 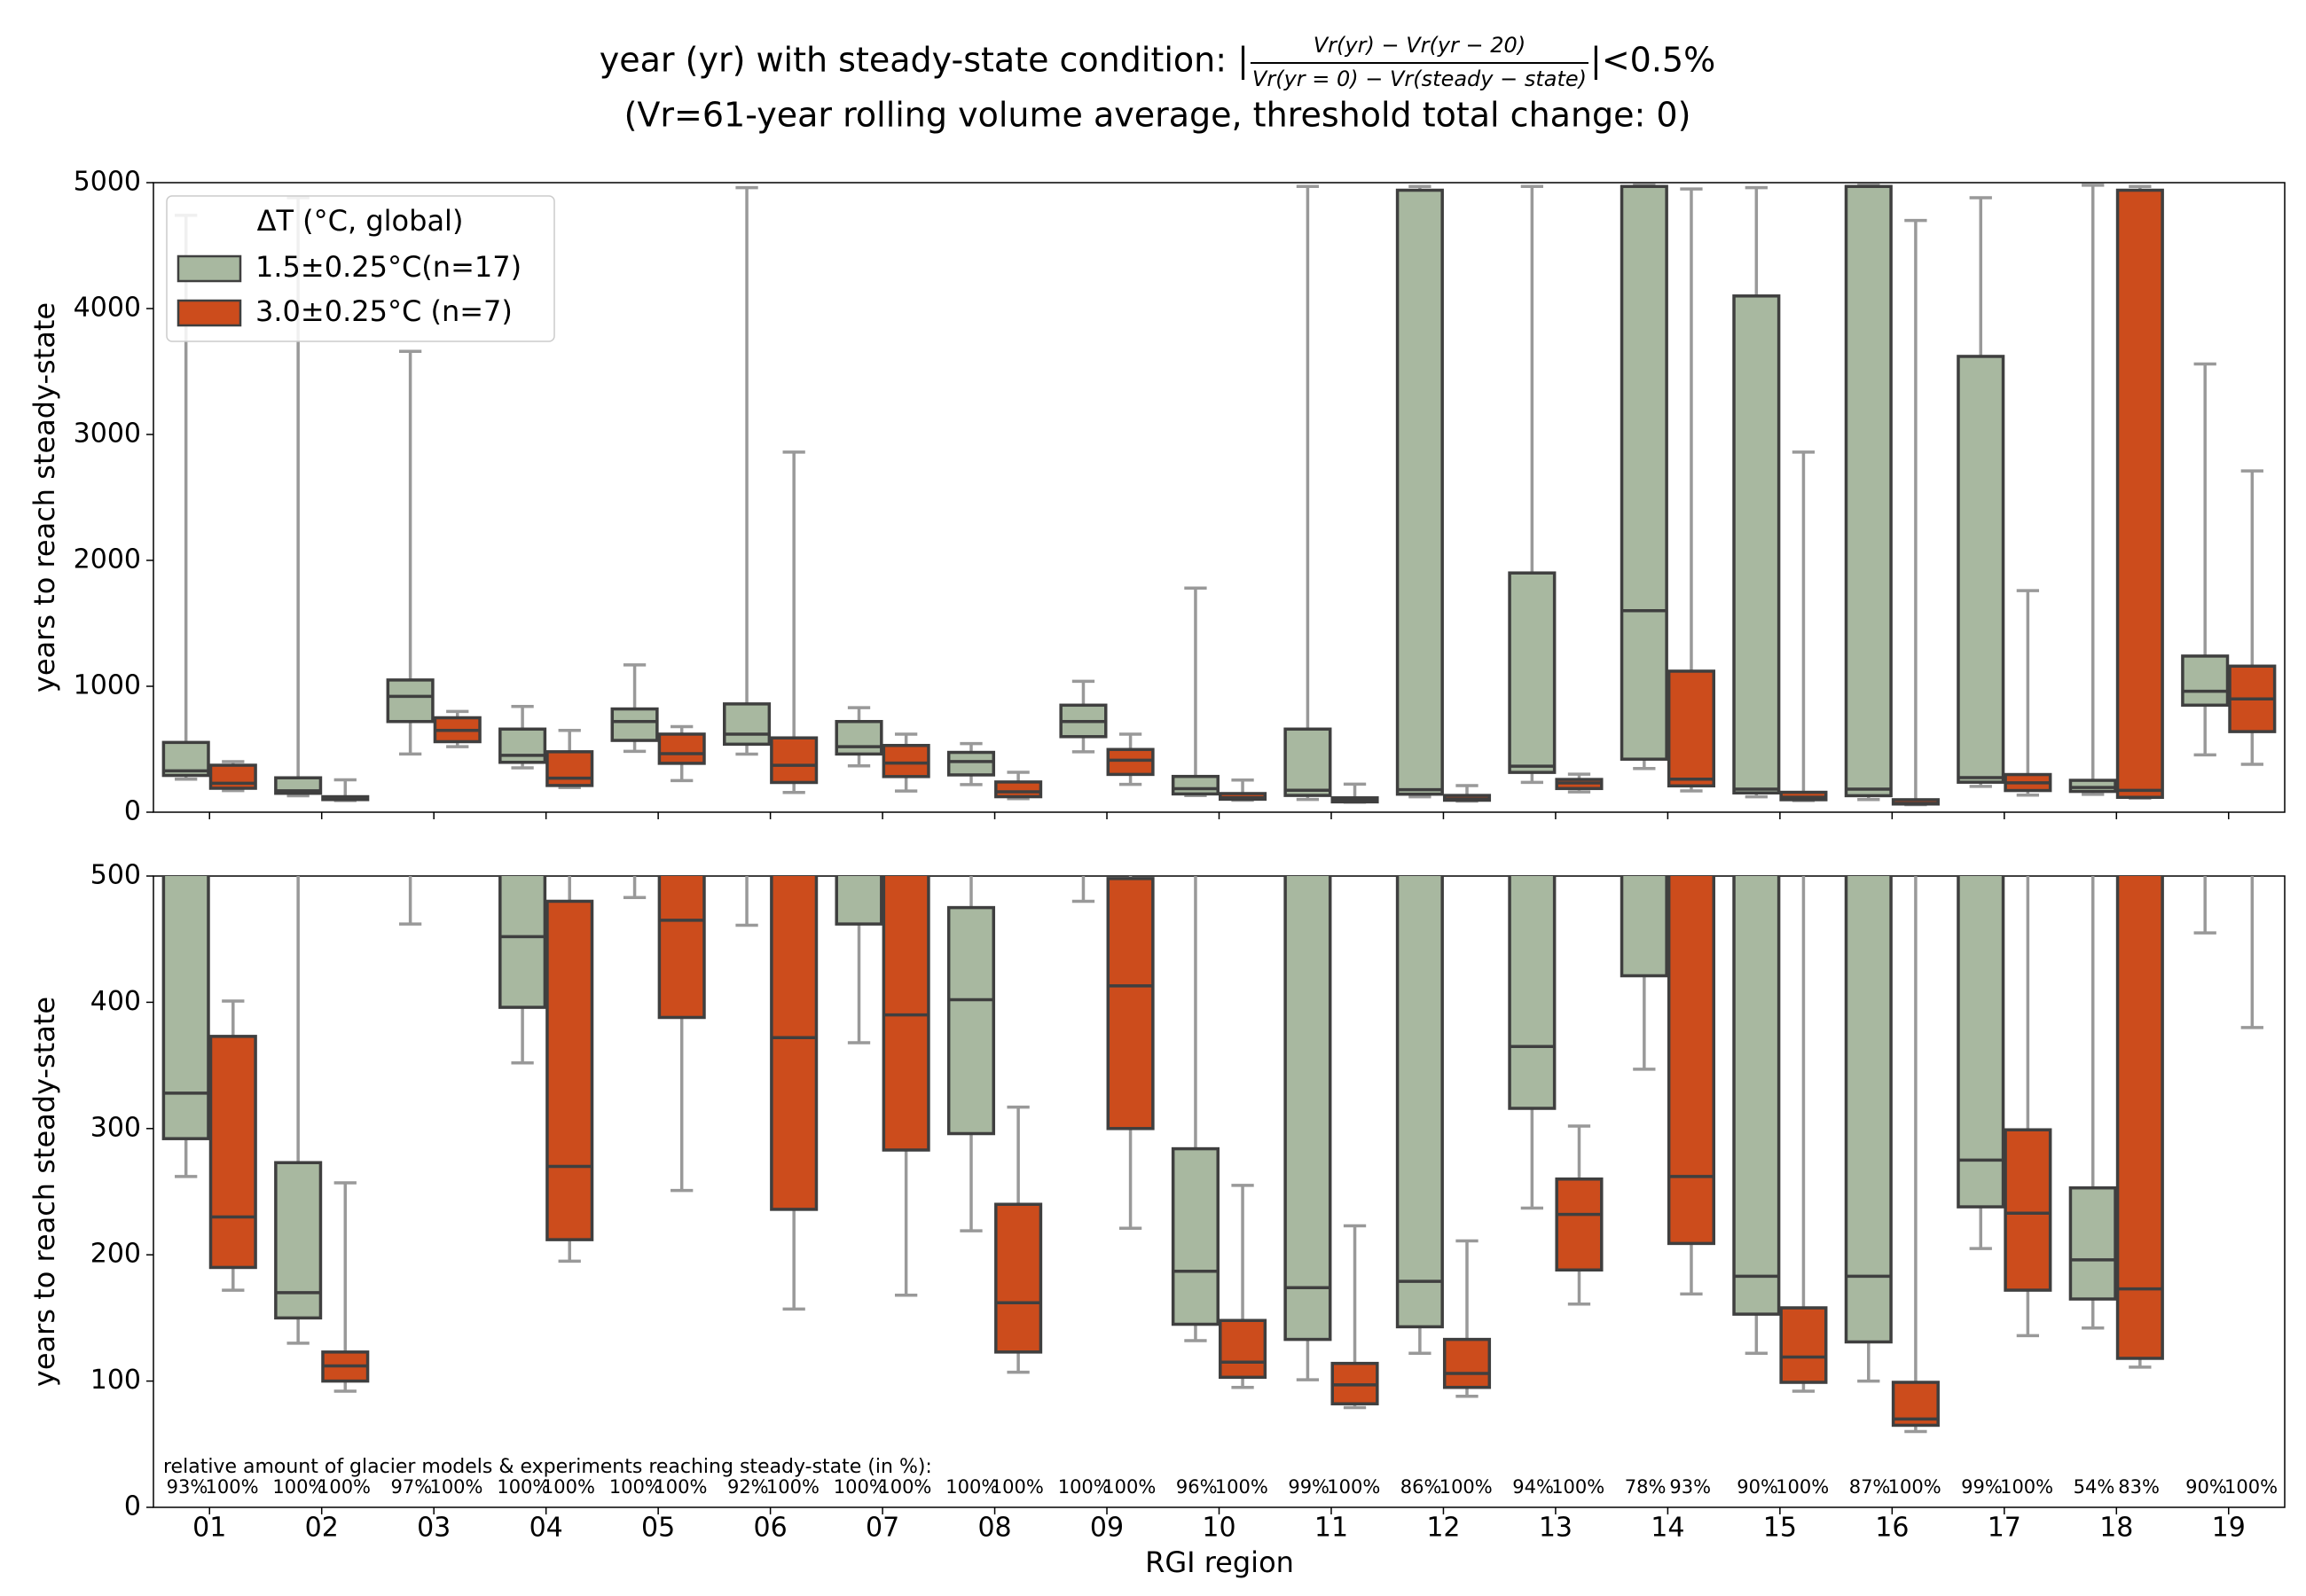 I want to click on legend-label: 3.0±0.25°C (n=7), so click(x=384, y=311).